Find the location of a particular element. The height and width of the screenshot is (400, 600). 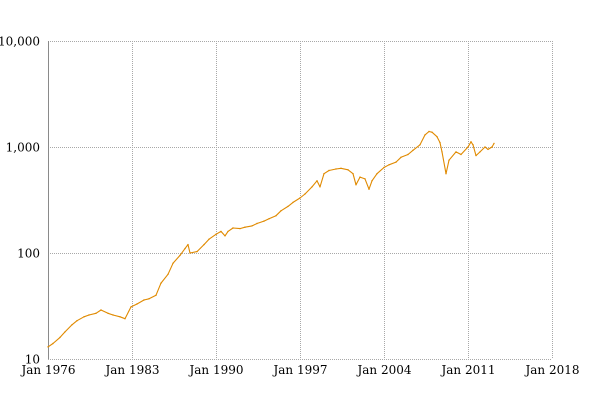

x-tick-label: Jan 1976 is located at coordinates (47, 370).